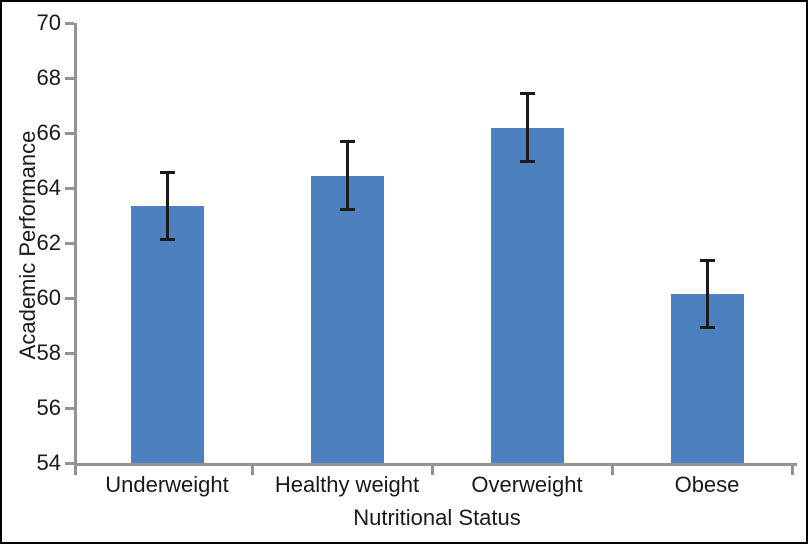  Describe the element at coordinates (48, 462) in the screenshot. I see `y-tick-label: 54` at that location.